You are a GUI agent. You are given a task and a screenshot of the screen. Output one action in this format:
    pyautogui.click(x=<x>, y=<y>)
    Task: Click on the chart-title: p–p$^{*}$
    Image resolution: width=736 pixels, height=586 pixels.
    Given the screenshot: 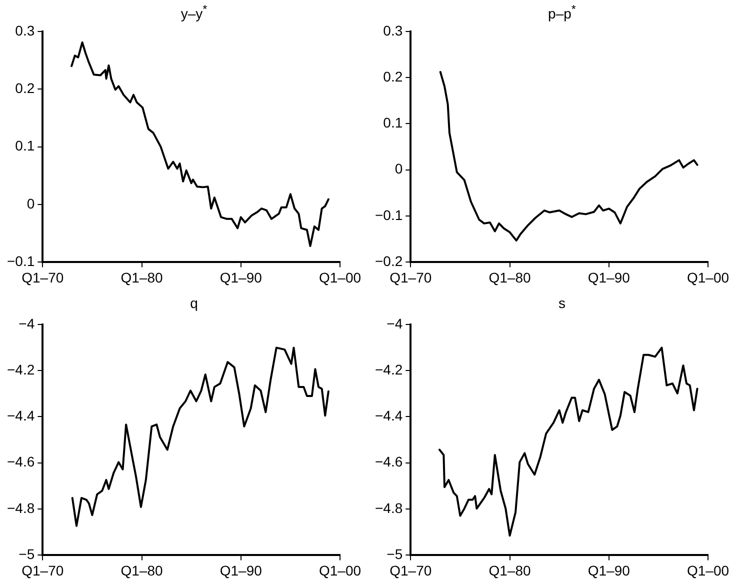 What is the action you would take?
    pyautogui.click(x=561, y=12)
    